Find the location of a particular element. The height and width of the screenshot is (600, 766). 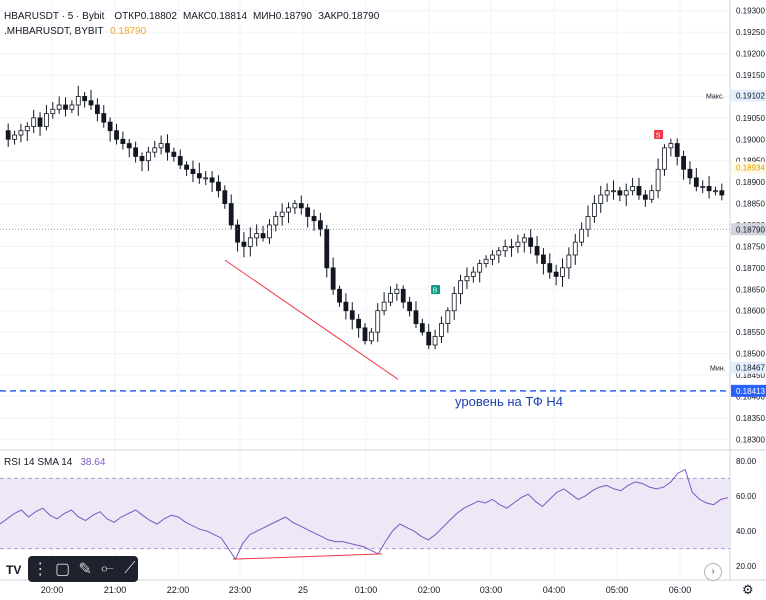

symbol-label: HBARUSDT · 5 · Bybit is located at coordinates (54, 16).